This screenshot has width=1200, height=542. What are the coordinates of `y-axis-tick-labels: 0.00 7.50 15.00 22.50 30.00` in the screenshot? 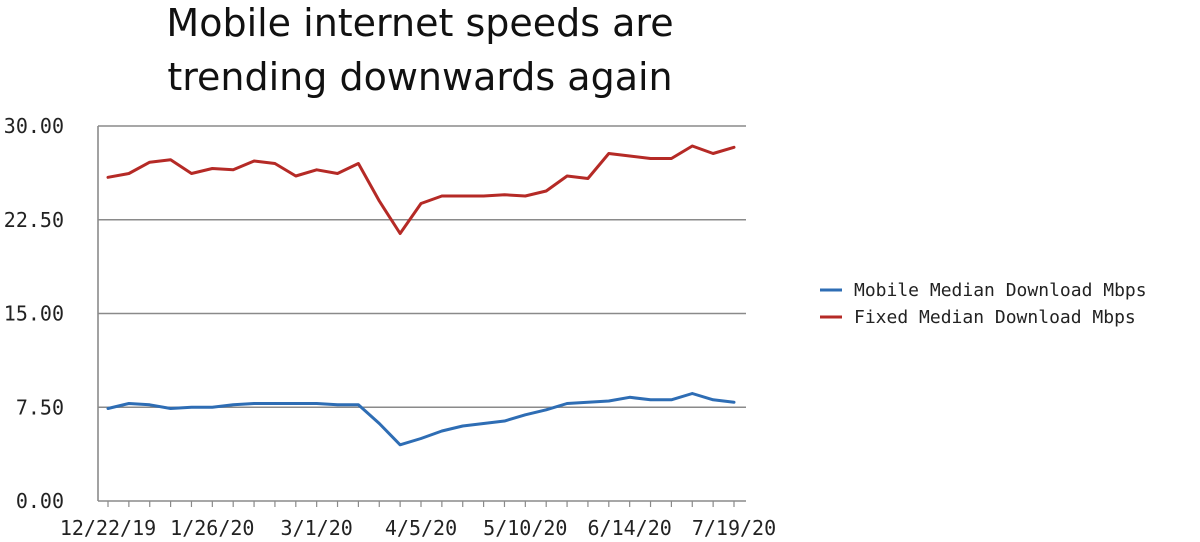 It's located at (34, 313).